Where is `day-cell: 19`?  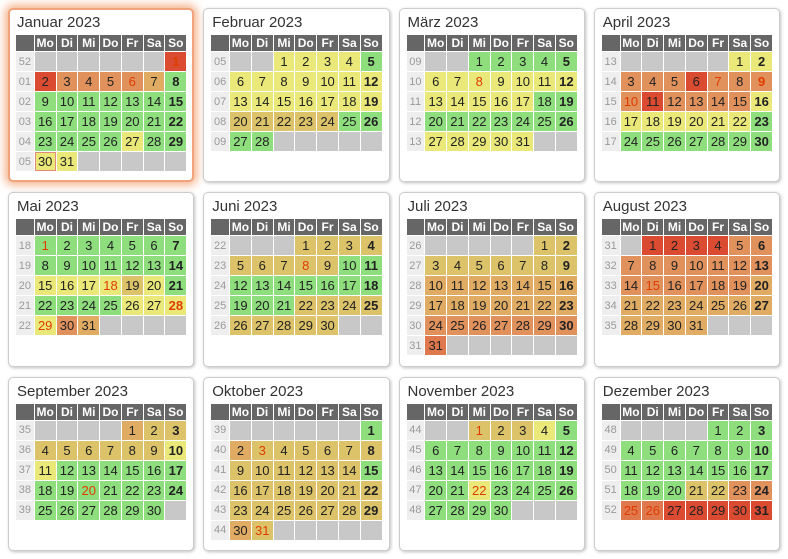 day-cell: 19 is located at coordinates (371, 101).